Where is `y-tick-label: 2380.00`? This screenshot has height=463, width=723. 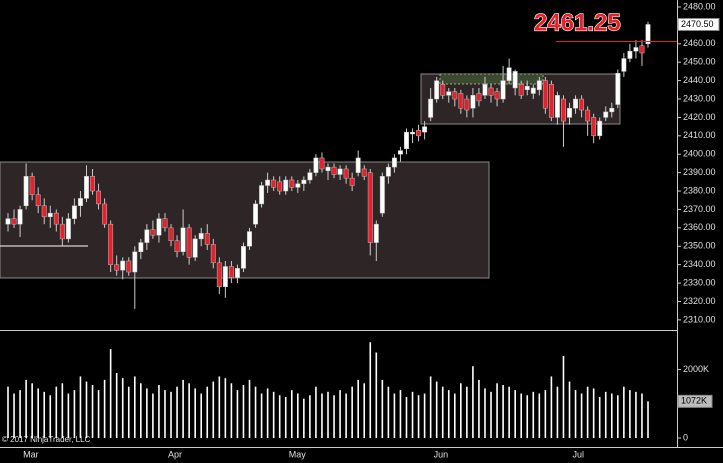 y-tick-label: 2380.00 is located at coordinates (699, 190).